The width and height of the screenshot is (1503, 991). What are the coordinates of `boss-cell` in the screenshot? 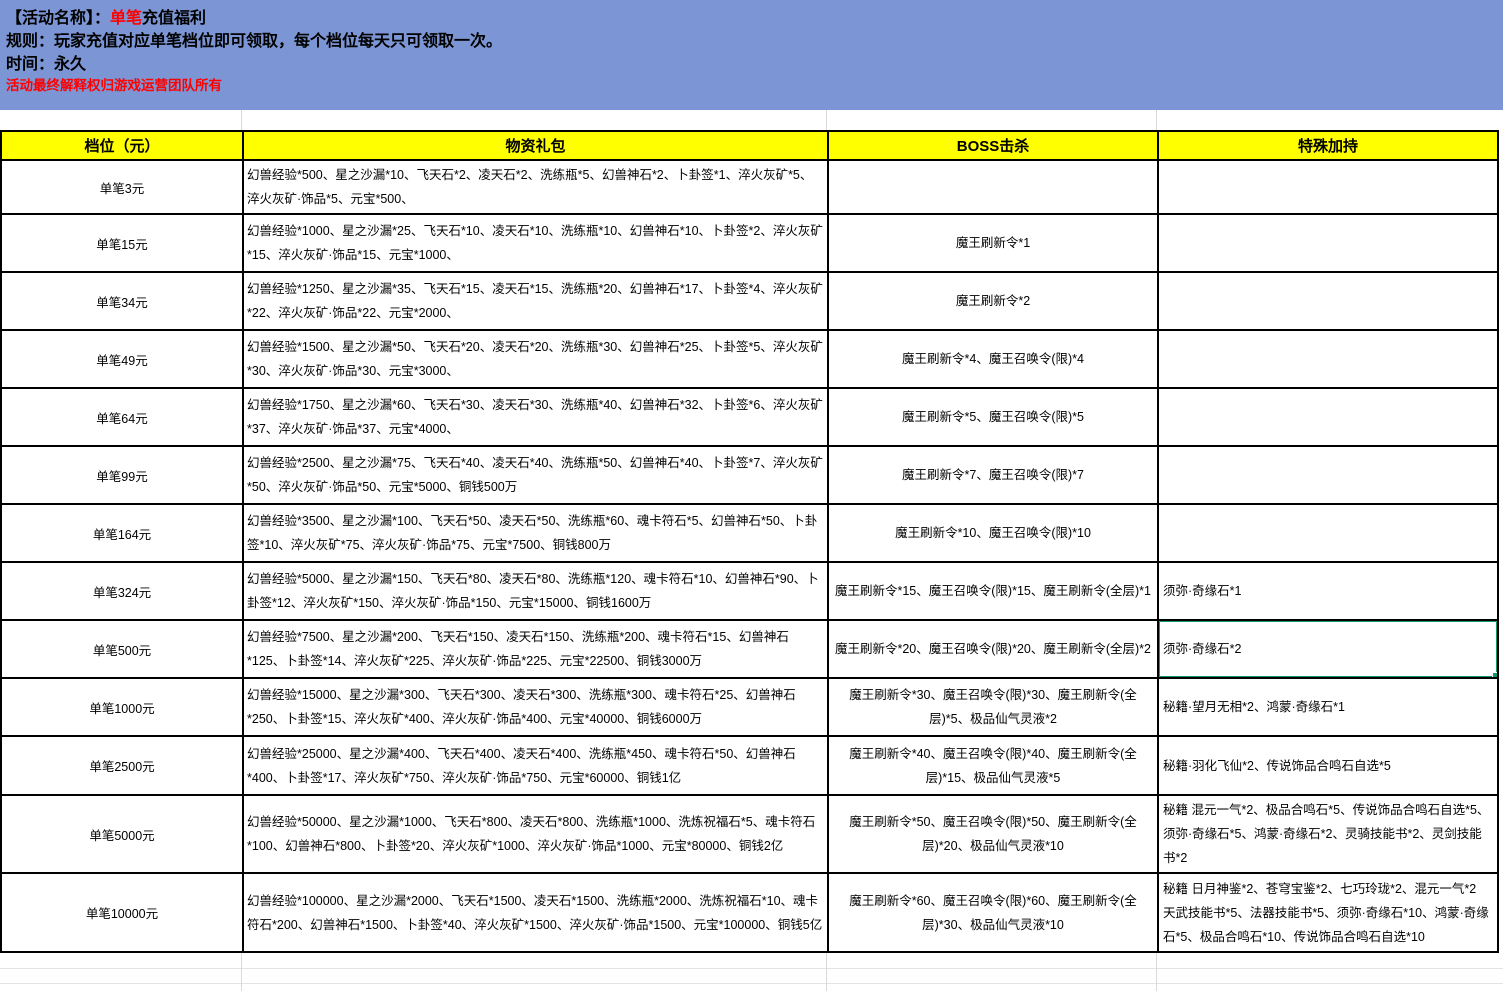 It's located at (993, 187).